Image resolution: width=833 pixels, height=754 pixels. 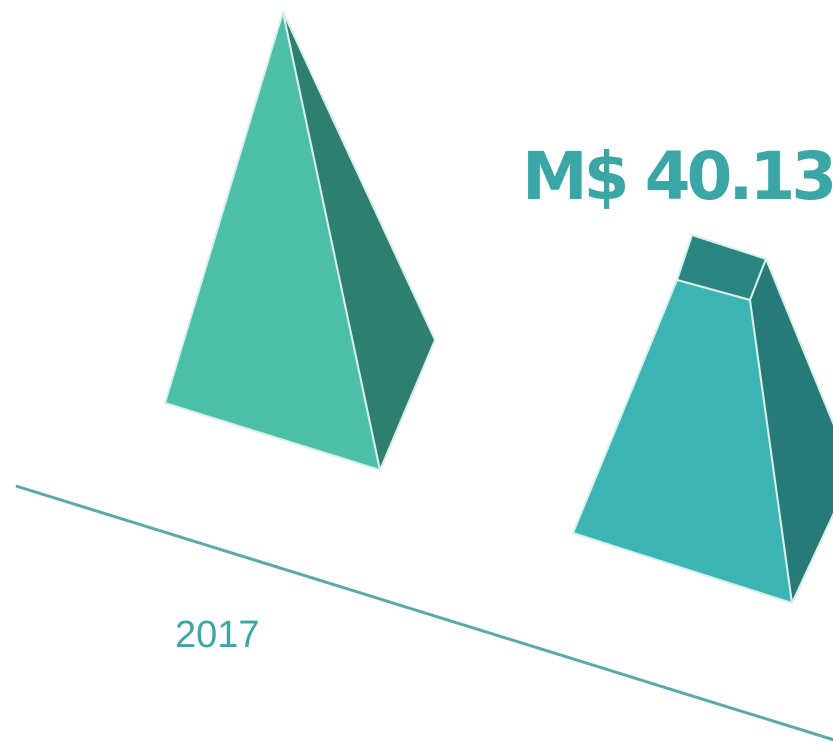 I want to click on amount-label: M$ 40.131.7, so click(x=677, y=176).